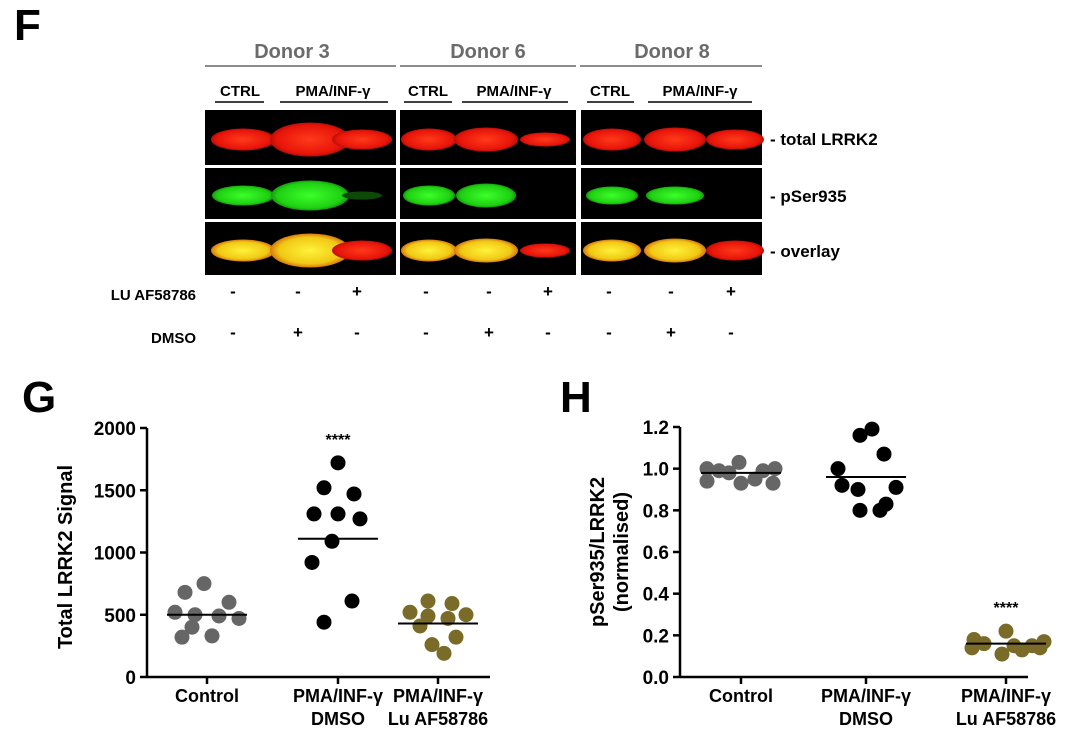 The width and height of the screenshot is (1080, 742). Describe the element at coordinates (292, 52) in the screenshot. I see `donor-3-label: Donor 3` at that location.